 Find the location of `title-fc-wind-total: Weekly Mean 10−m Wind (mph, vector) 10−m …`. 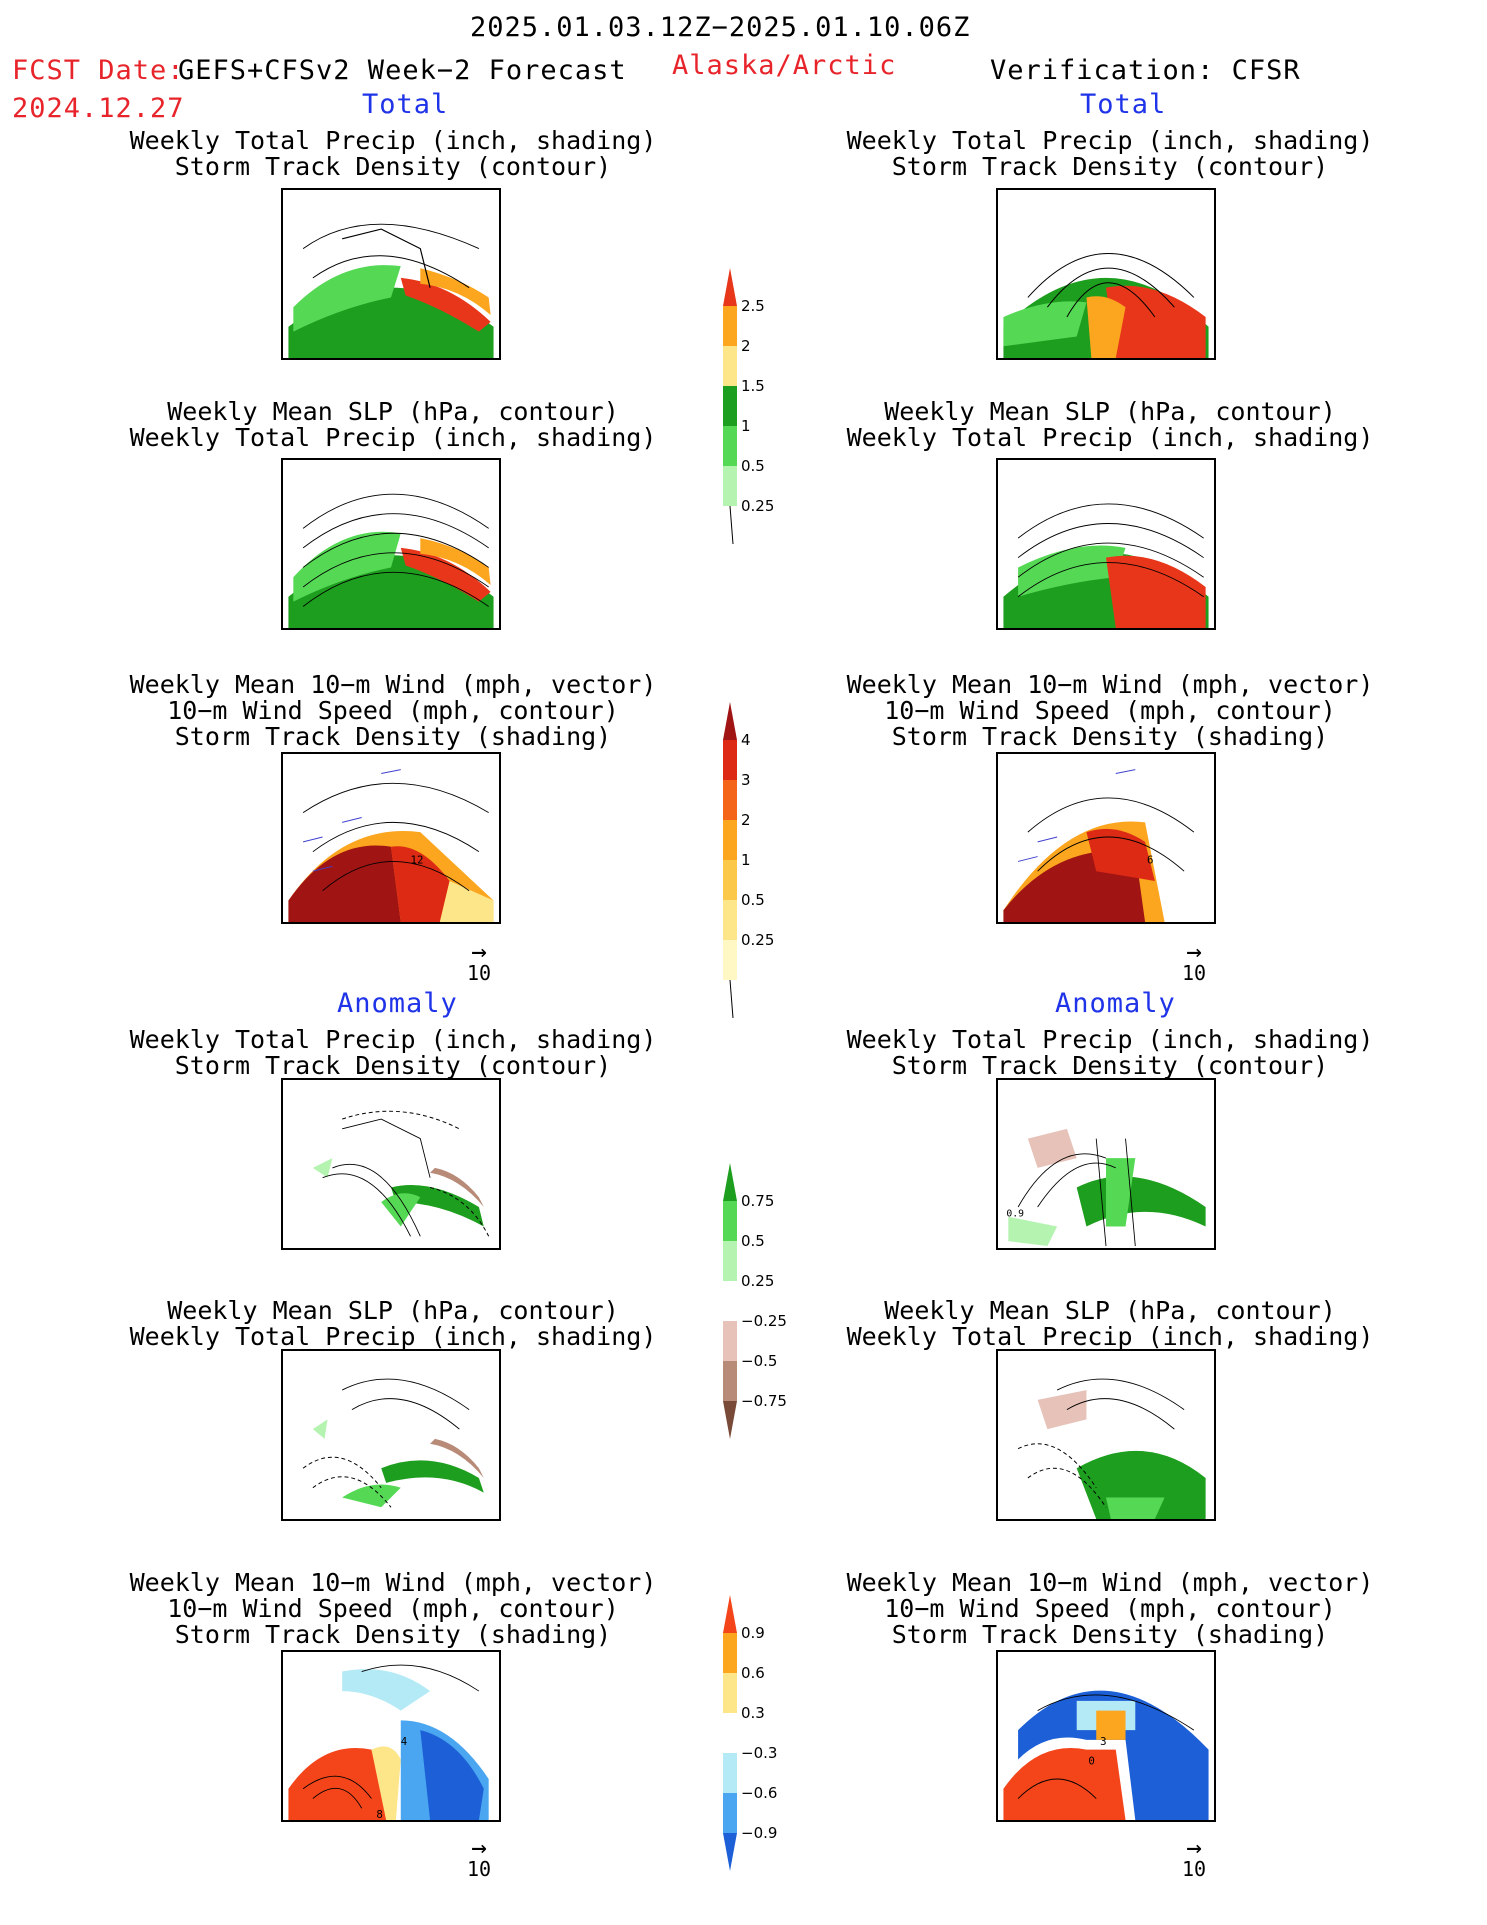

title-fc-wind-total: Weekly Mean 10−m Wind (mph, vector) 10−m … is located at coordinates (393, 710).